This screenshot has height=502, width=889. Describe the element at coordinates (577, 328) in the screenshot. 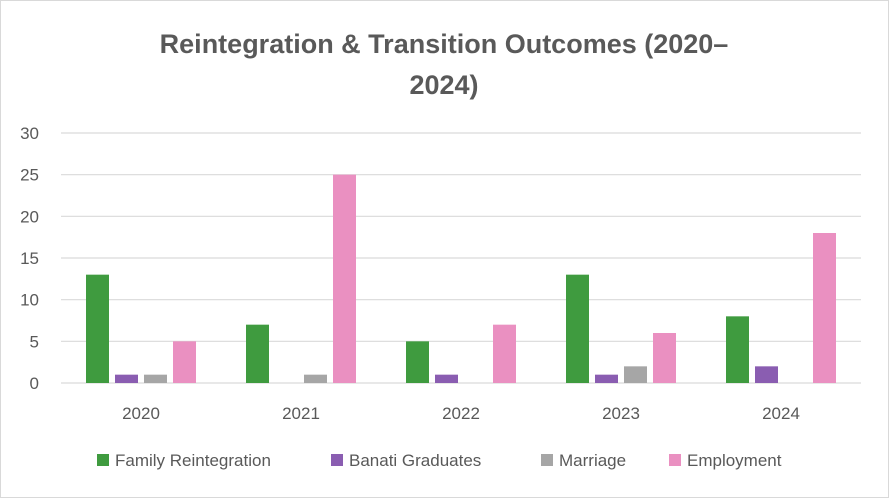

I see `bar-family-reintegration-2023` at that location.